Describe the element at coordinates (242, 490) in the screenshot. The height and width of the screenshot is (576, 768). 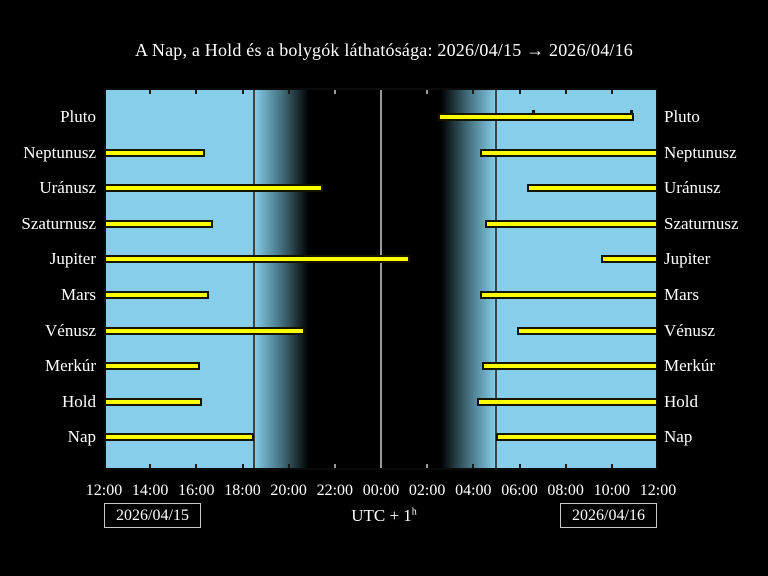
I see `x-tick-label-3: 18:00` at that location.